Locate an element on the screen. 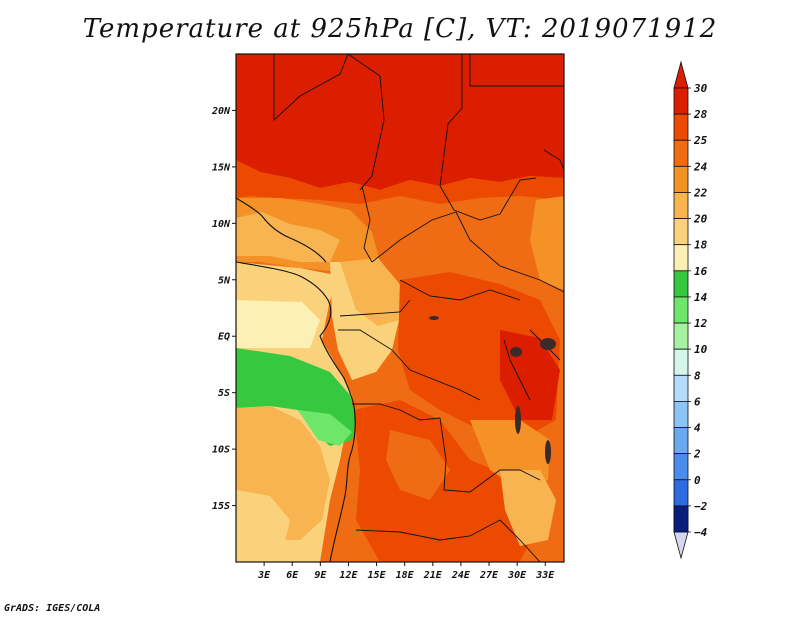 The image size is (800, 618). ocean-cool-zone is located at coordinates (278, 324).